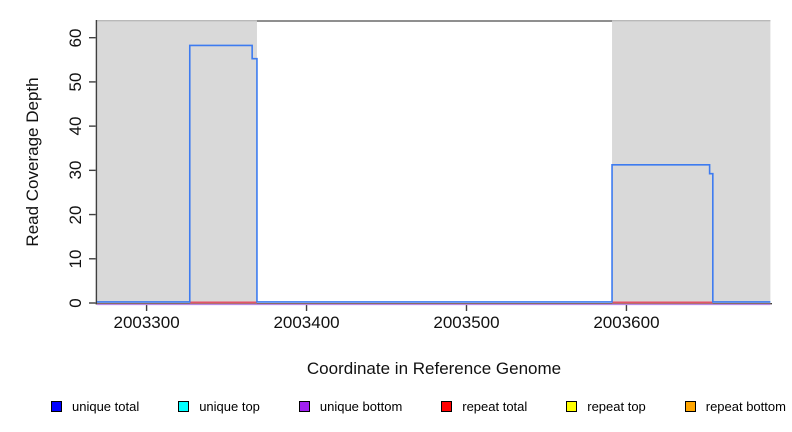 The width and height of the screenshot is (792, 432). Describe the element at coordinates (75, 82) in the screenshot. I see `y-tick-label: 50` at that location.